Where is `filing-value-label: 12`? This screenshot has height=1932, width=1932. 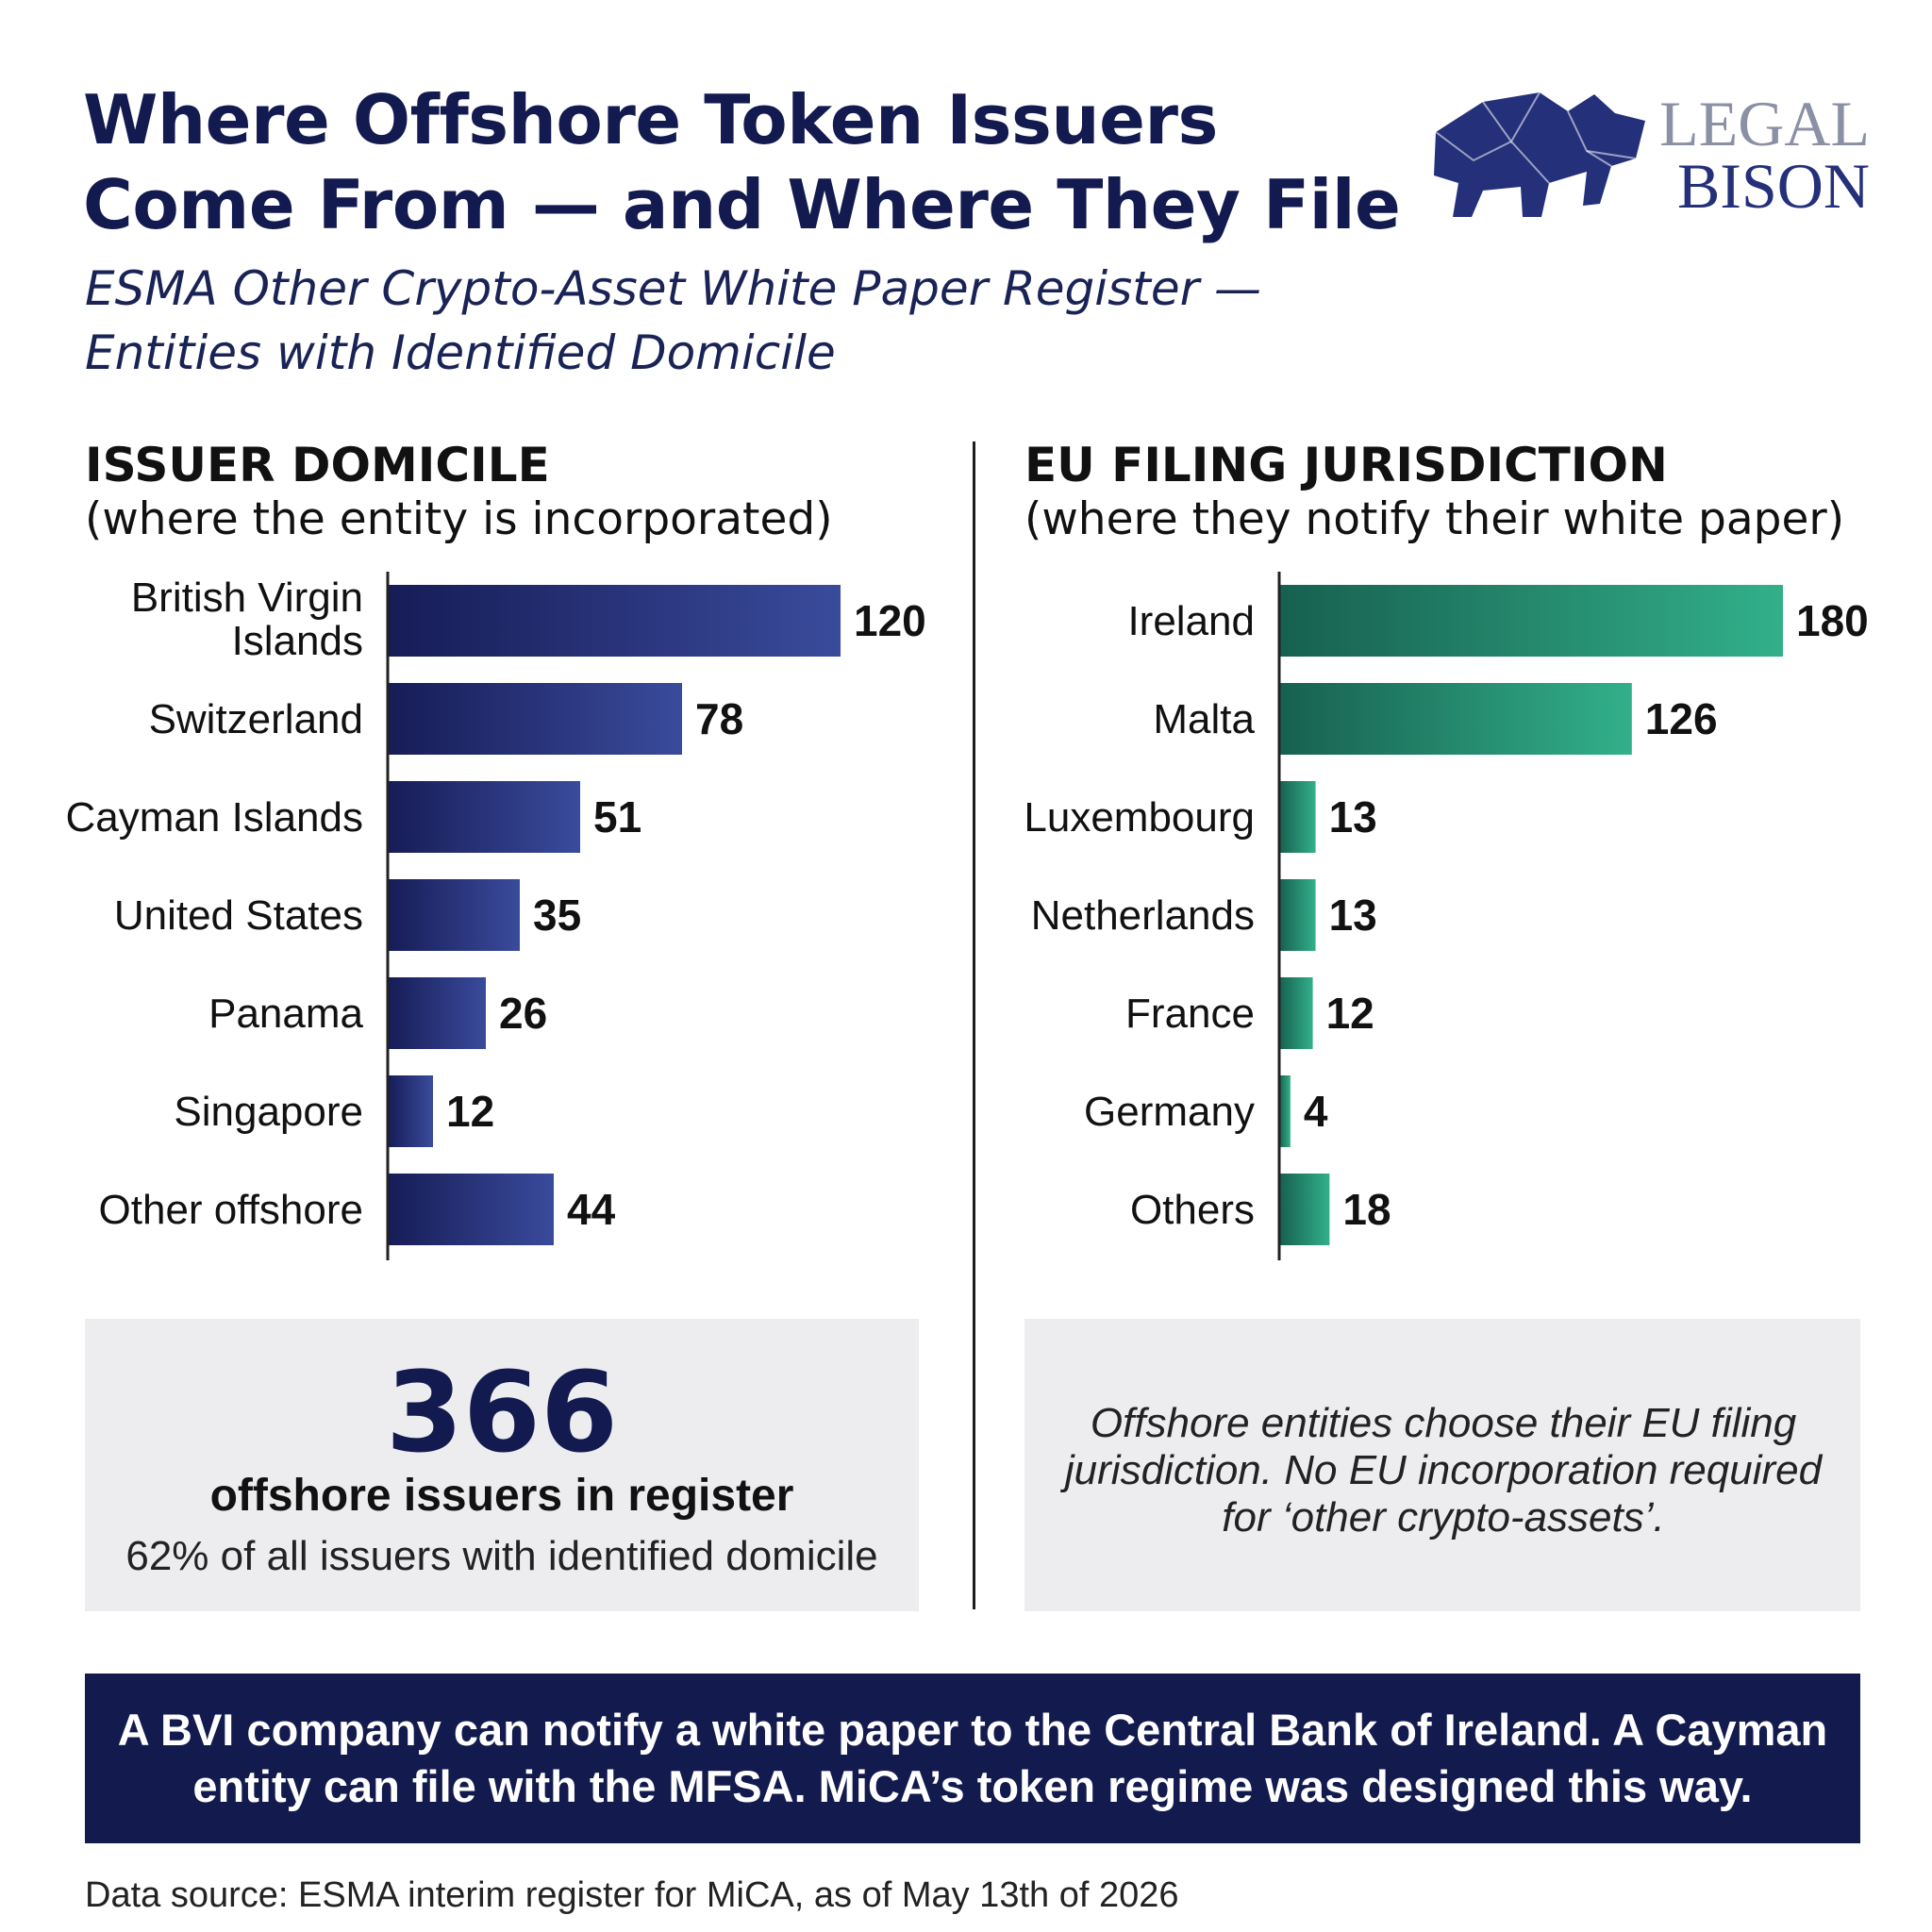
filing-value-label: 12 is located at coordinates (1350, 1013).